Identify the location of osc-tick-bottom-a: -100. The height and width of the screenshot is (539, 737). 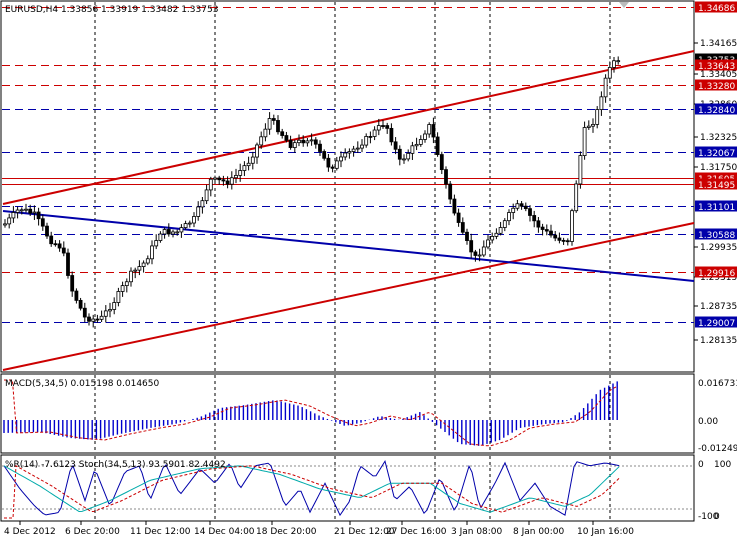
(708, 517).